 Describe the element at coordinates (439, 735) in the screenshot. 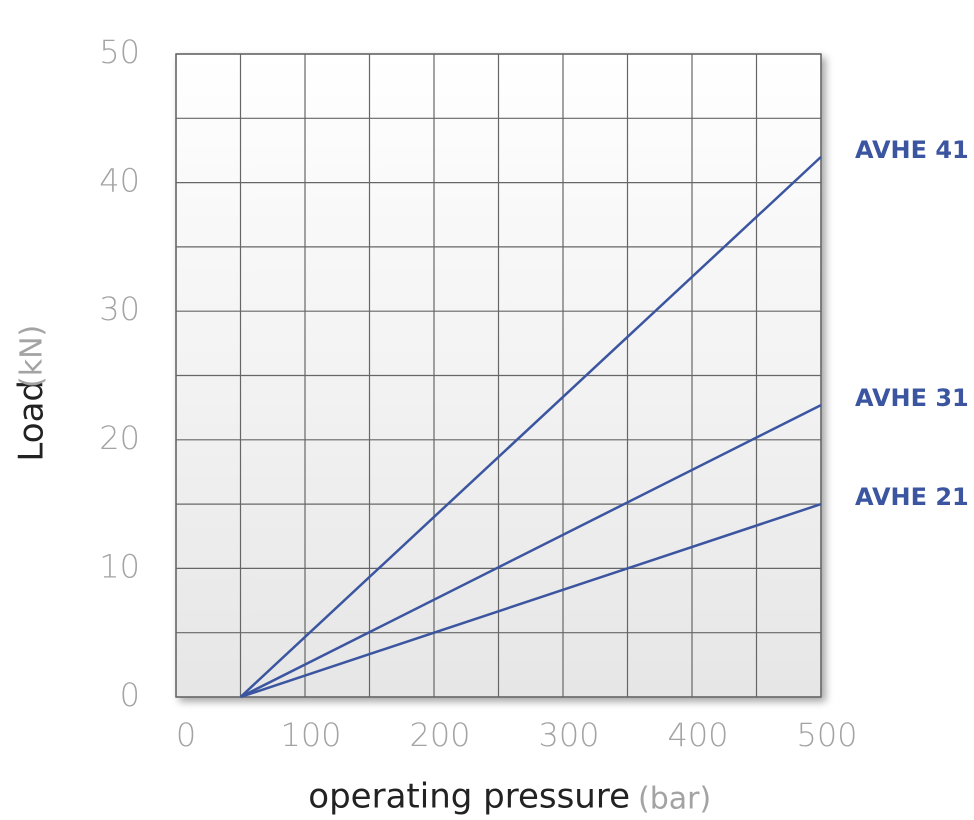

I see `x-tick-label: 200` at that location.